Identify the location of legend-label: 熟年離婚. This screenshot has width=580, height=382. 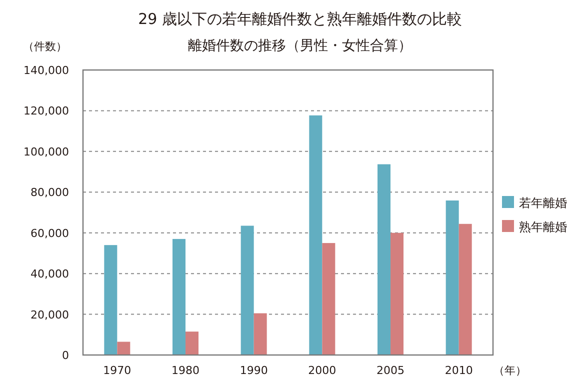
(543, 227).